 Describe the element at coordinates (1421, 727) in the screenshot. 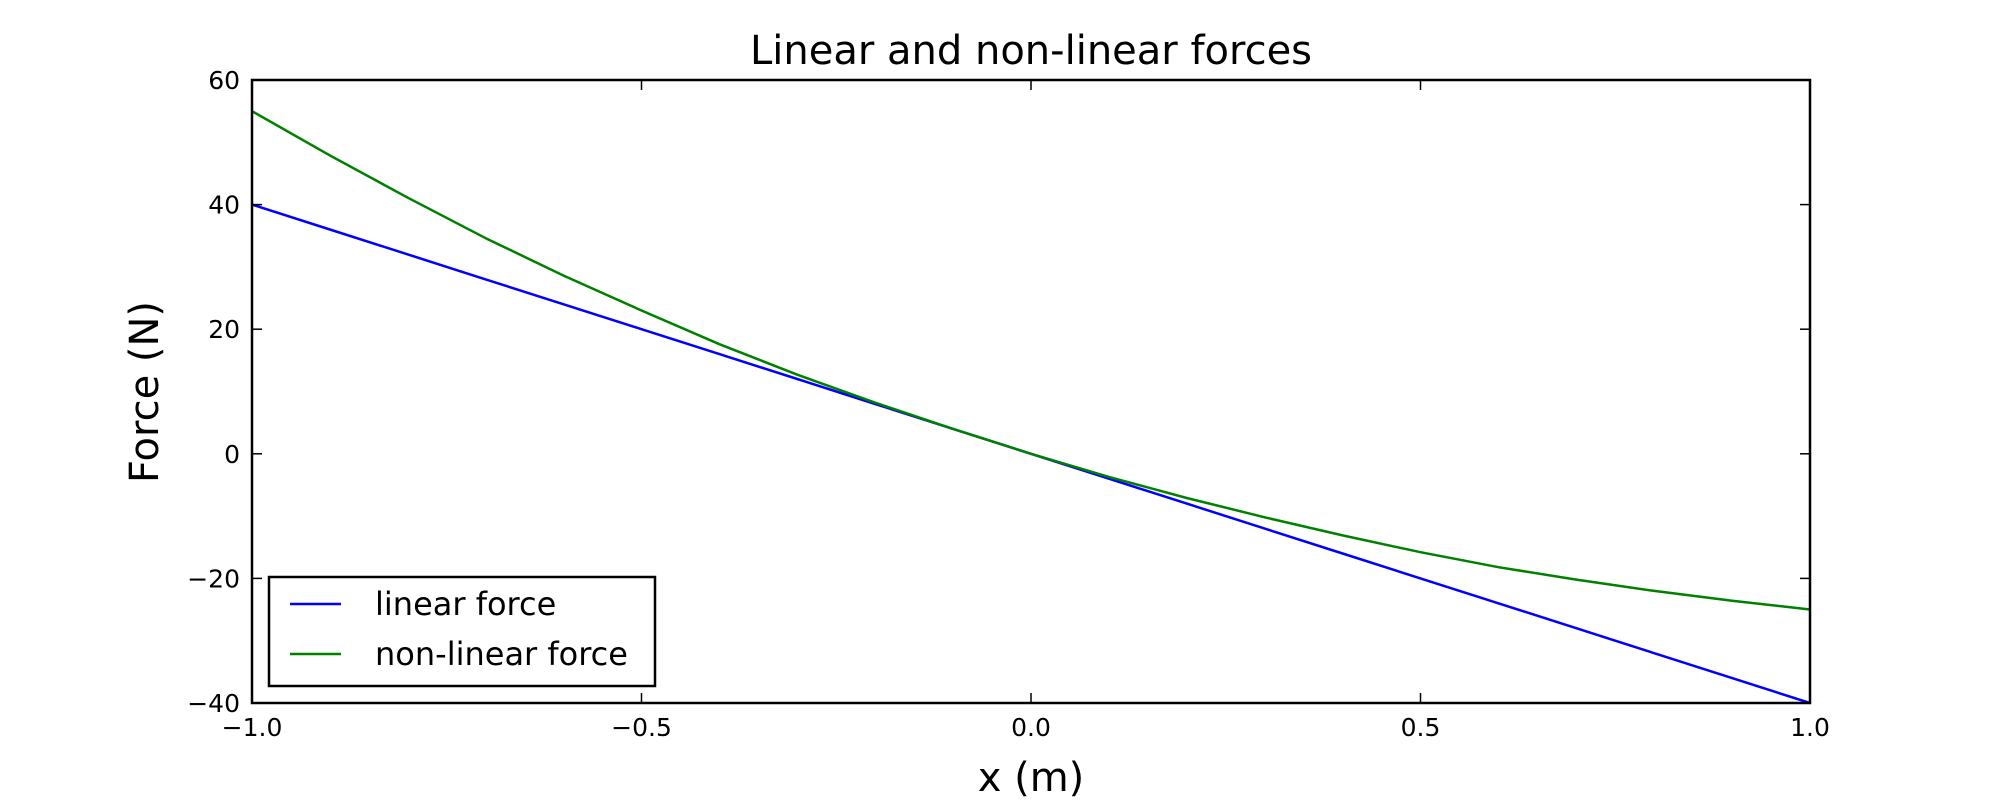

I see `x-tick-label: 0.5` at that location.